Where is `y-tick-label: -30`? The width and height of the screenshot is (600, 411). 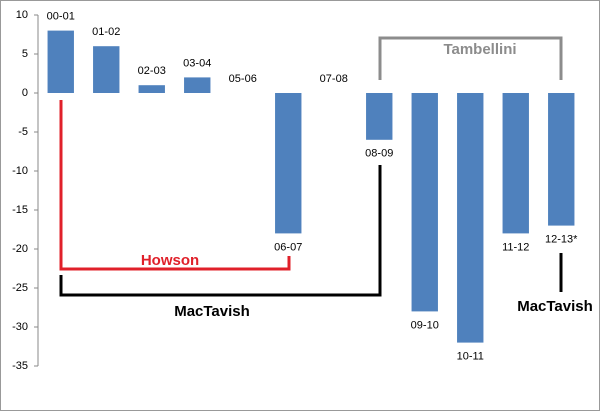
y-tick-label: -30 is located at coordinates (20, 327).